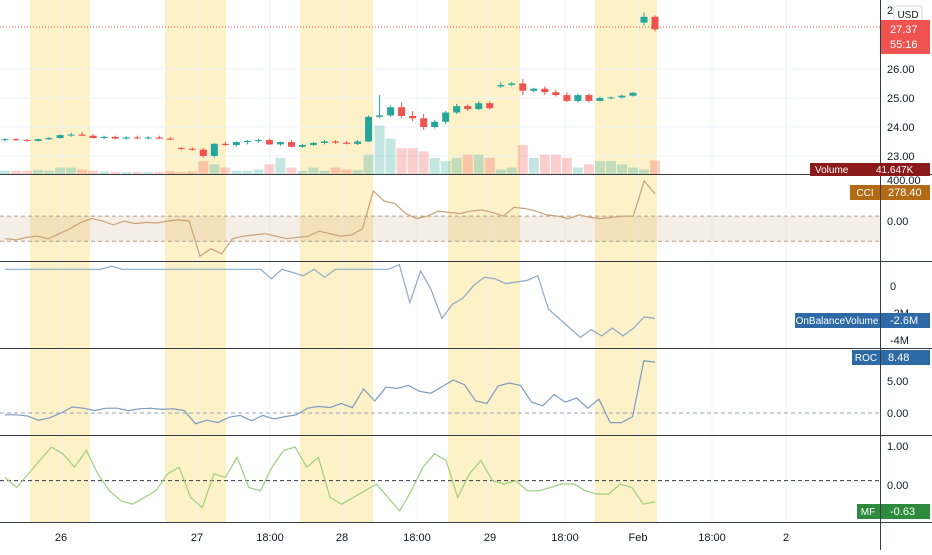 The height and width of the screenshot is (555, 932). What do you see at coordinates (638, 538) in the screenshot?
I see `time-tick-label: Feb` at bounding box center [638, 538].